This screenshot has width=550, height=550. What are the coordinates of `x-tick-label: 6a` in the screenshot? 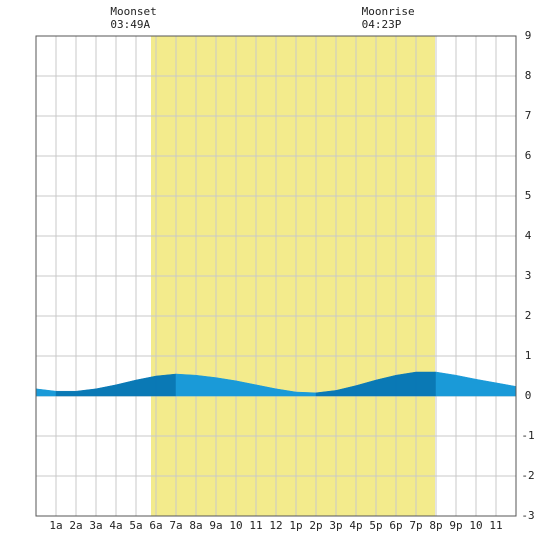 It's located at (155, 525).